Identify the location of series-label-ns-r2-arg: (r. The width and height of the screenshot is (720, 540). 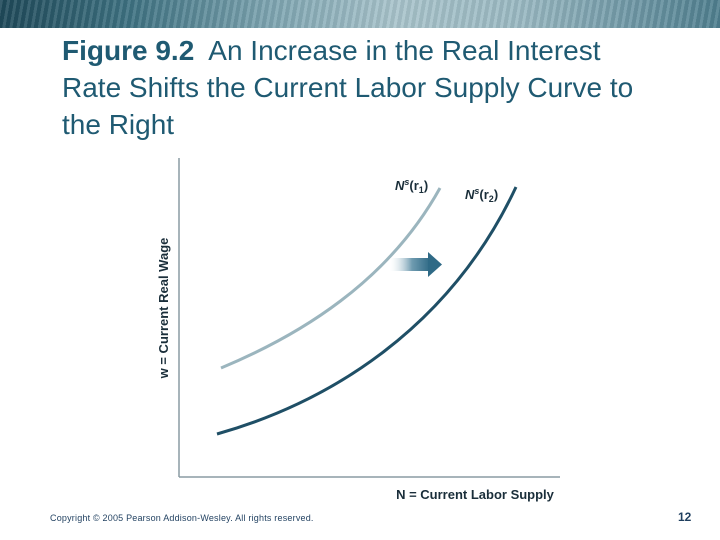
(483, 194).